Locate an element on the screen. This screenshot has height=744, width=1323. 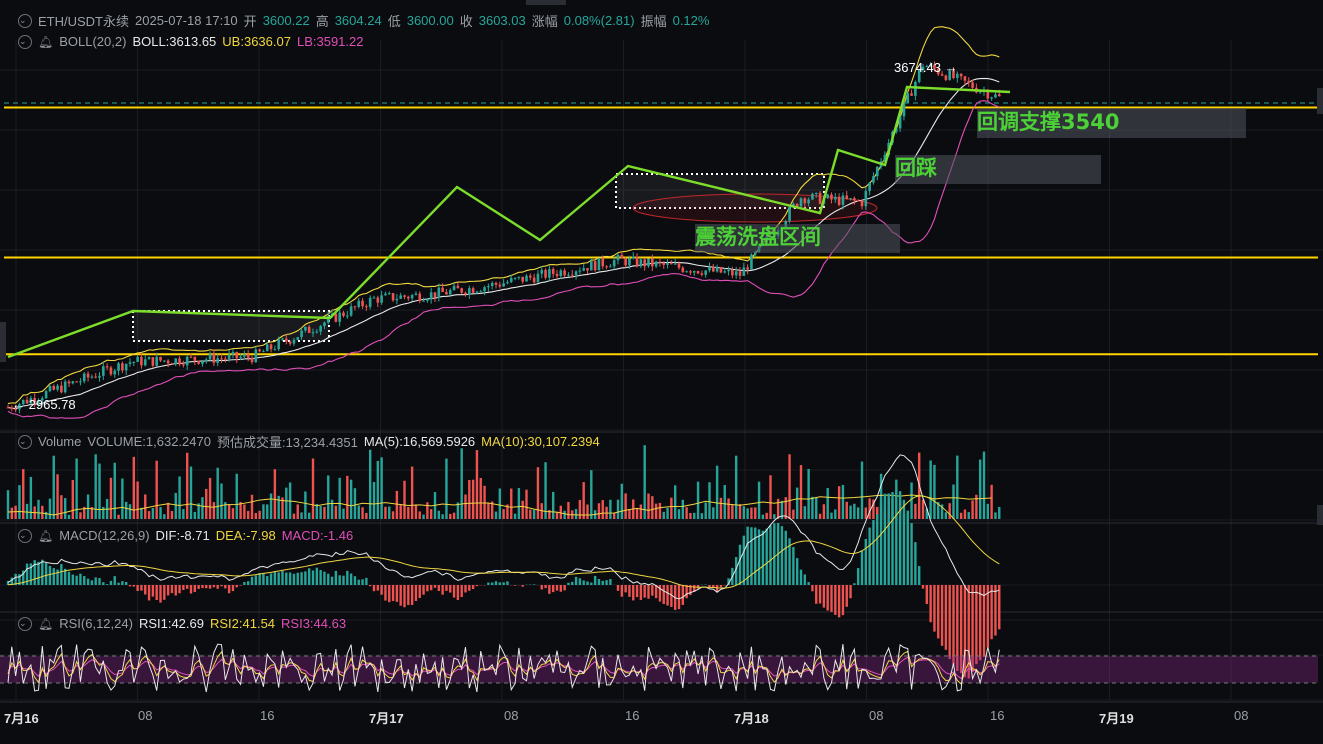
x-tick: 7月19 is located at coordinates (1116, 718).